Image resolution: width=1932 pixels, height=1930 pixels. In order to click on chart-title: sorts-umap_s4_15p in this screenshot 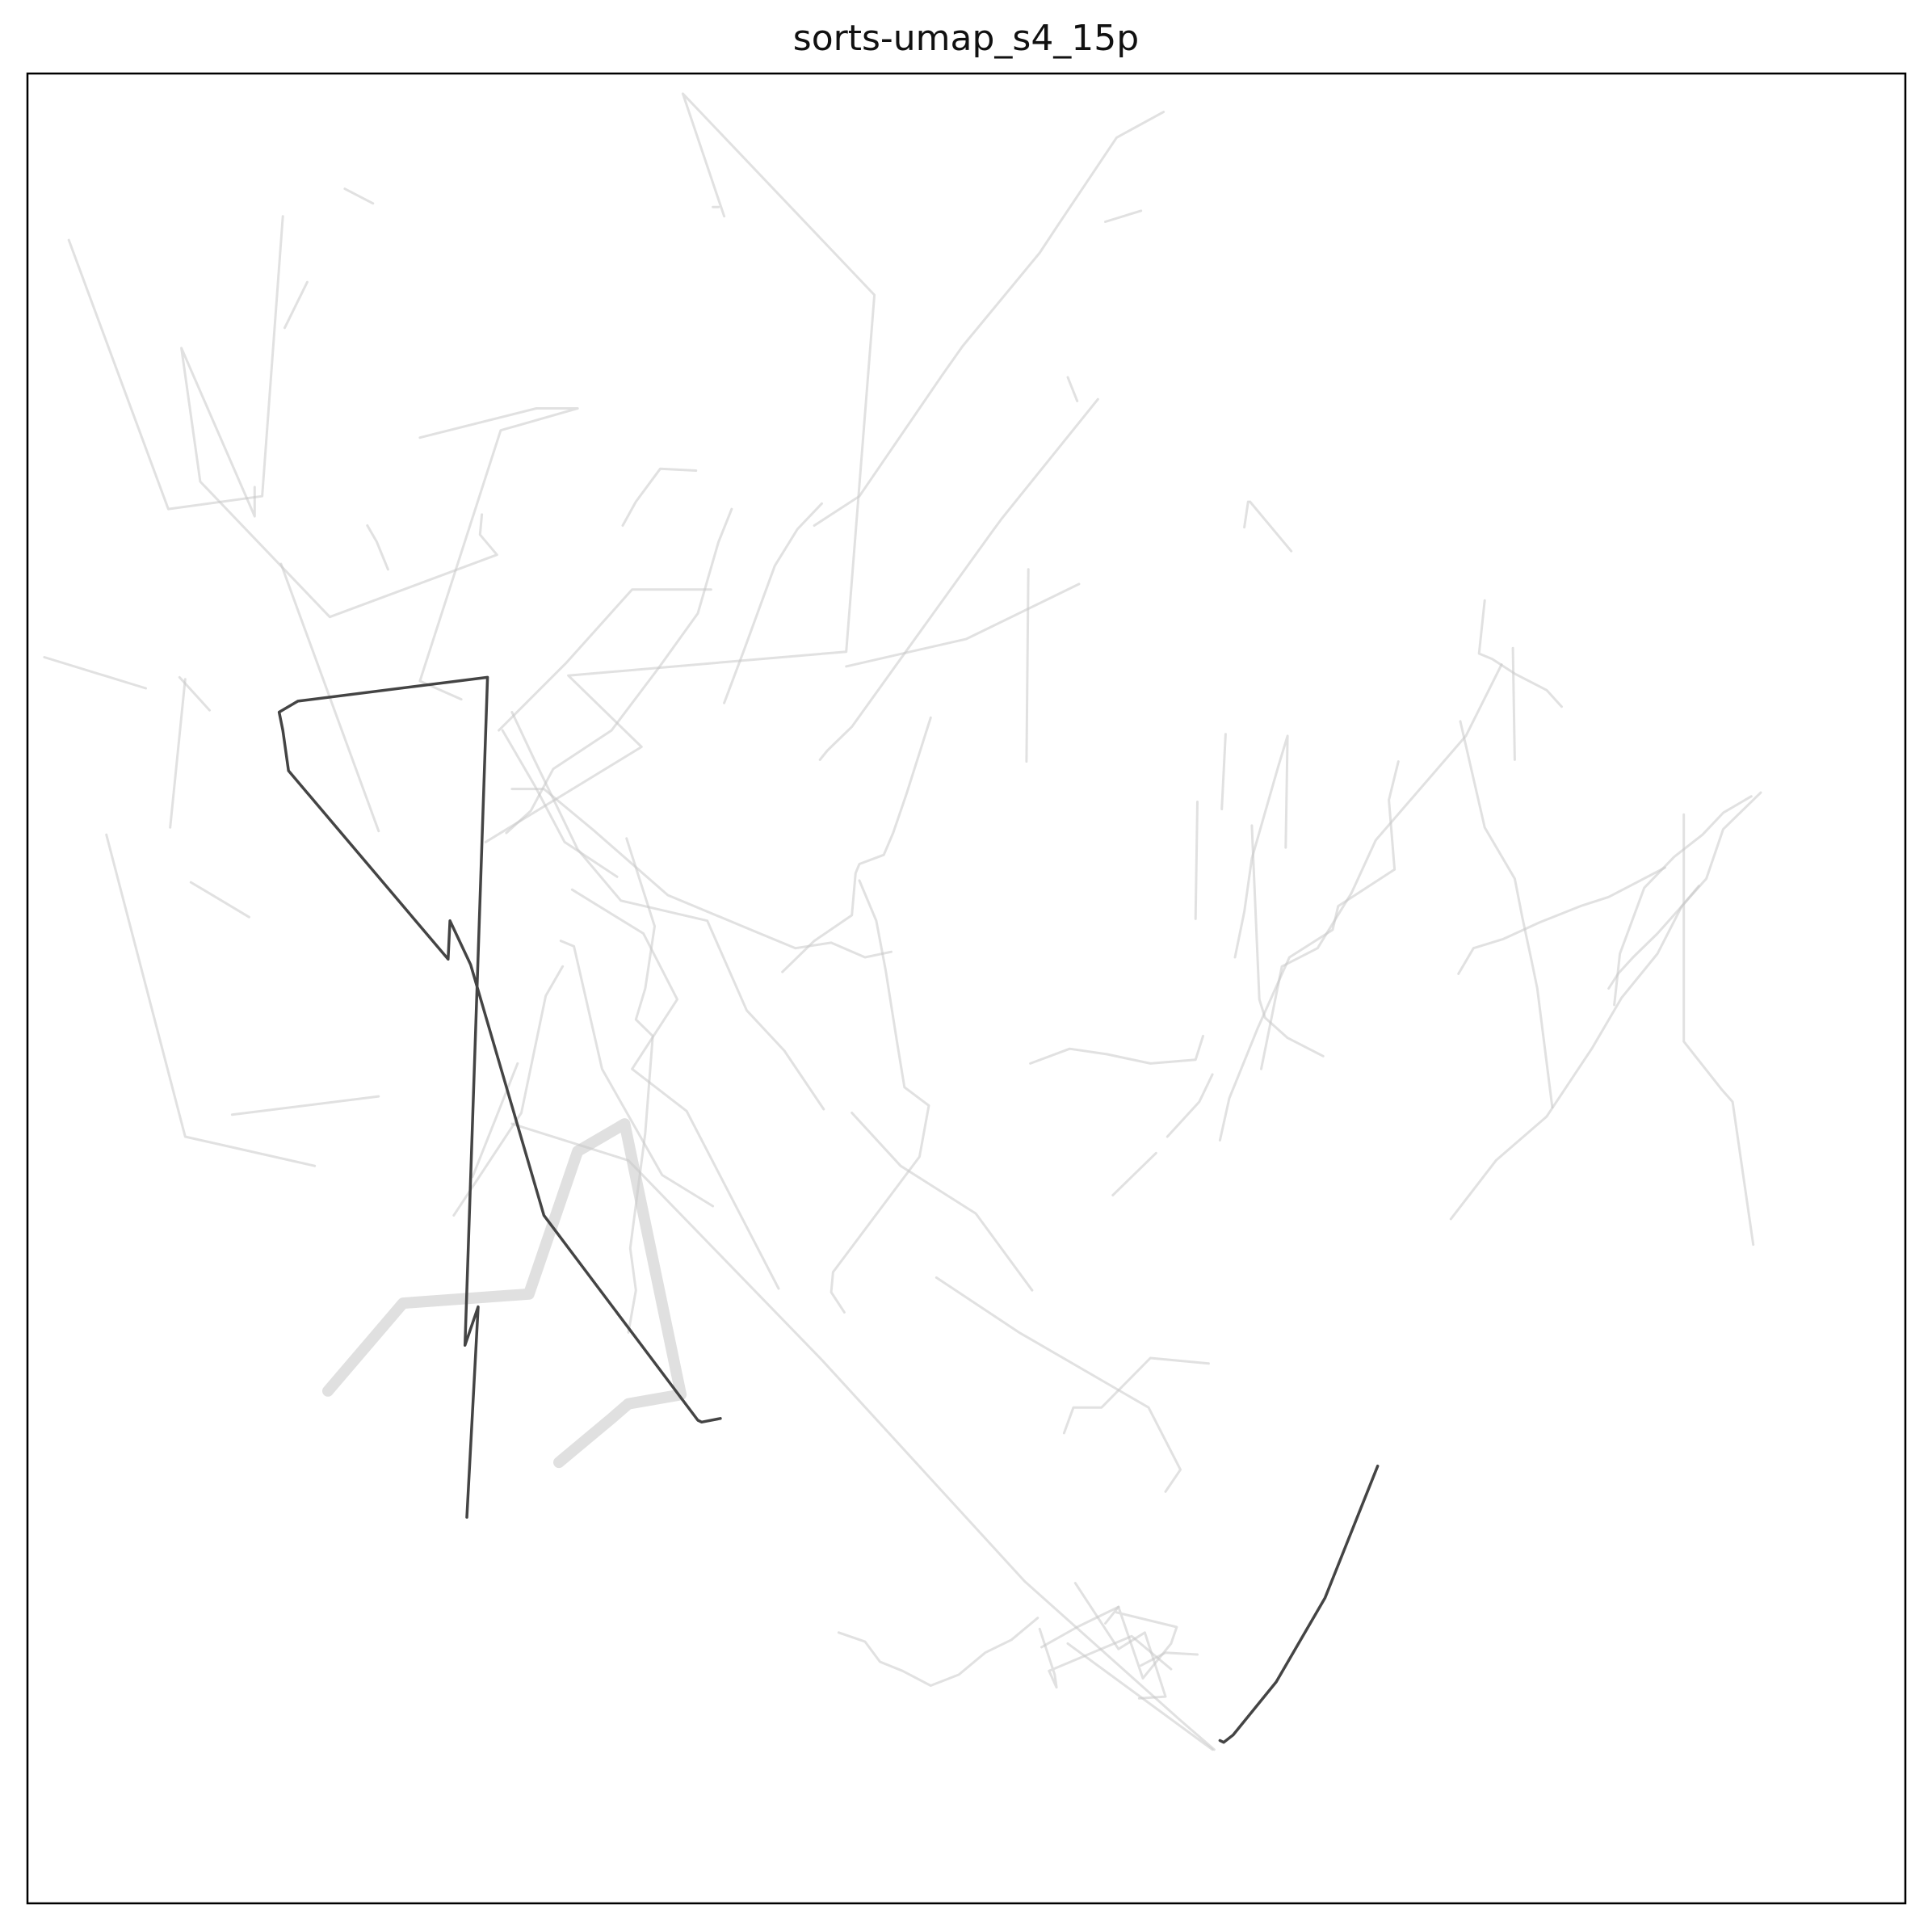, I will do `click(966, 38)`.